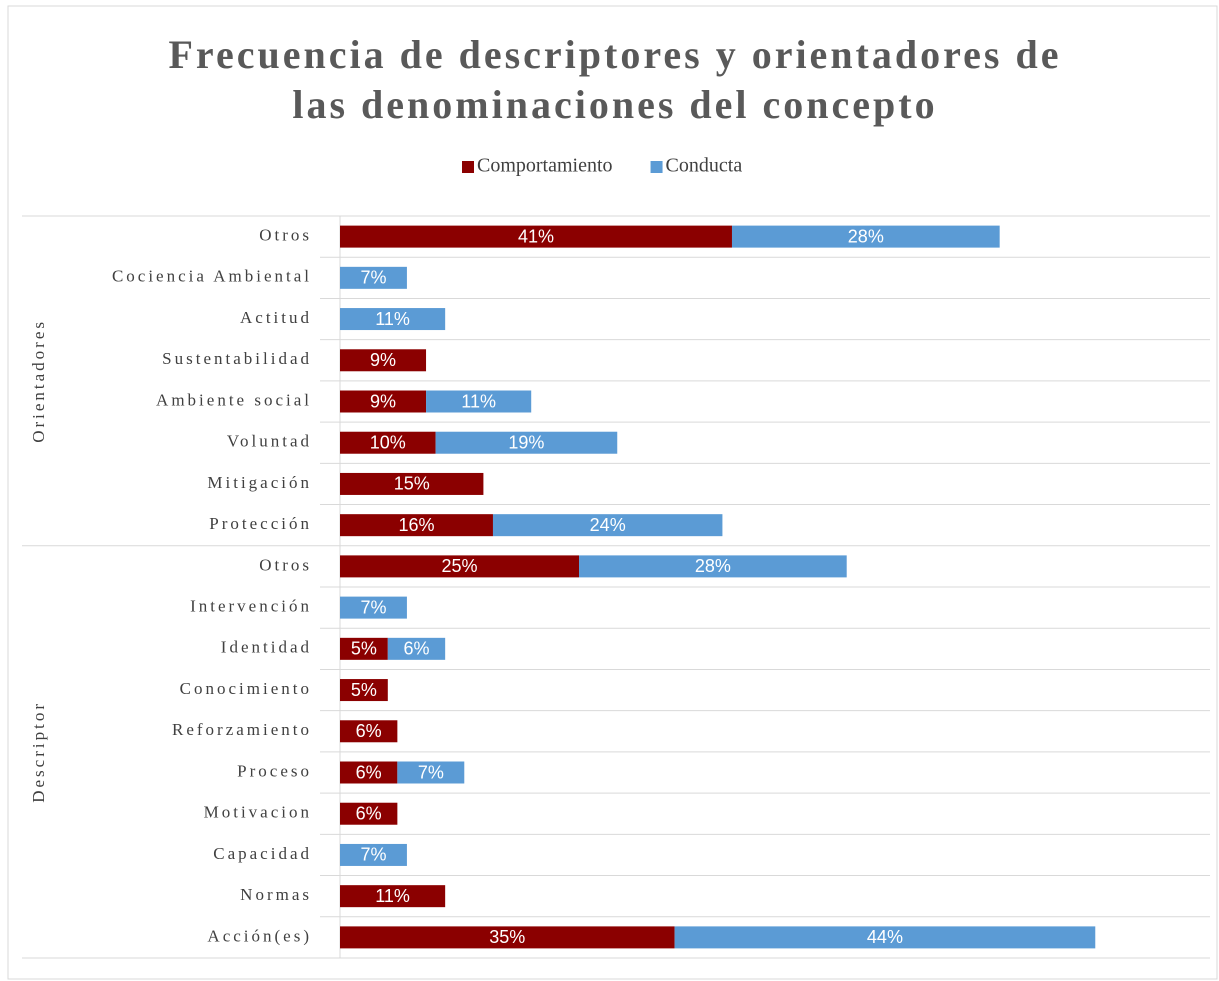  What do you see at coordinates (237, 358) in the screenshot?
I see `category-label: Sustentabilidad` at bounding box center [237, 358].